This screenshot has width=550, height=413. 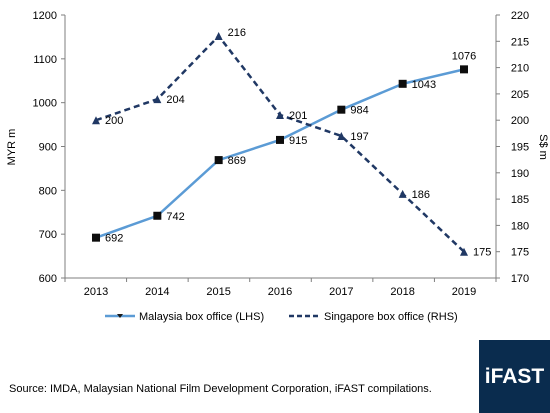 I want to click on left-tick-label: 700, so click(x=48, y=235).